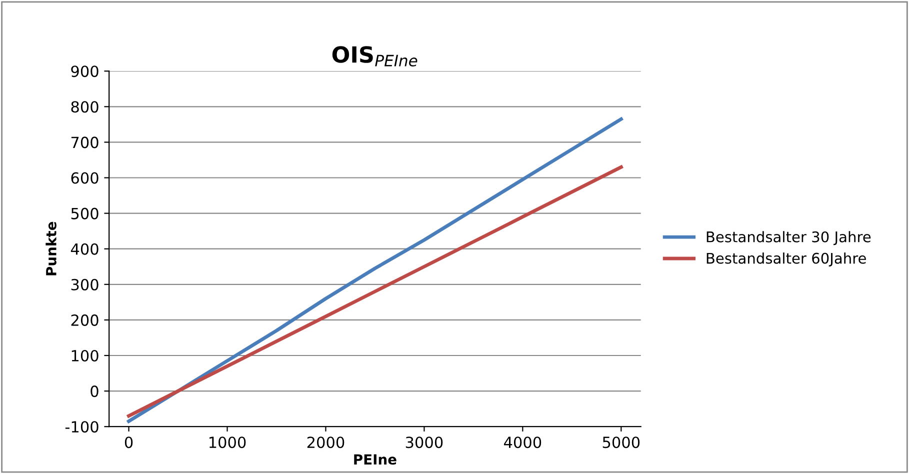 Image resolution: width=909 pixels, height=474 pixels. Describe the element at coordinates (128, 442) in the screenshot. I see `x-tick-label: 0` at that location.